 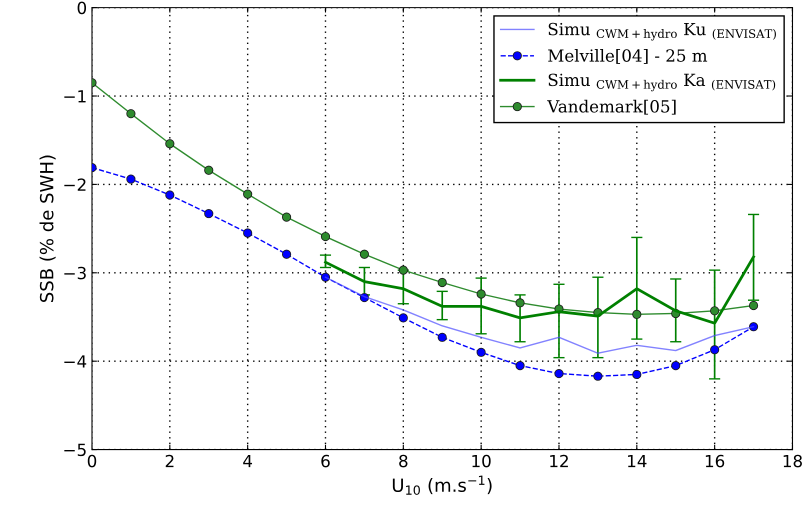 I want to click on x-tick-label: 12, so click(x=559, y=461).